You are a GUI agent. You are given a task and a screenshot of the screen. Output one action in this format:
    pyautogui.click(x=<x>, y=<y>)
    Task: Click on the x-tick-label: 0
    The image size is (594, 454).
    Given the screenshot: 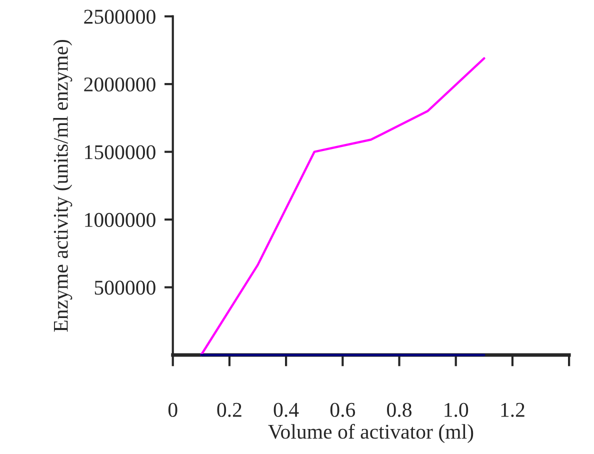 What is the action you would take?
    pyautogui.click(x=173, y=409)
    